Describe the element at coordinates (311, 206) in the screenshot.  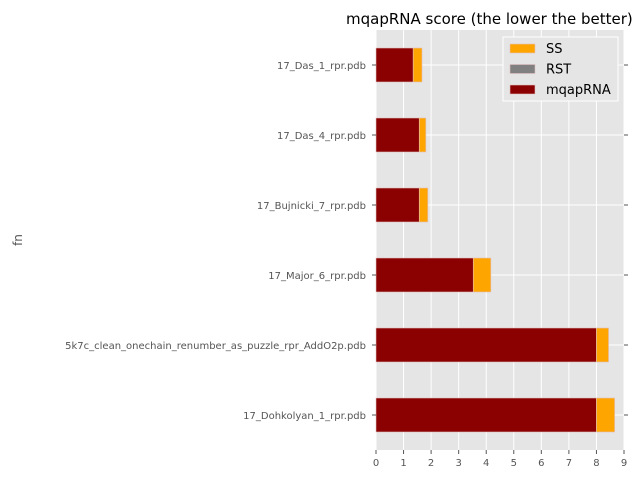
I see `y-tick-label: 17_Bujnicki_7_rpr.pdb` at that location.